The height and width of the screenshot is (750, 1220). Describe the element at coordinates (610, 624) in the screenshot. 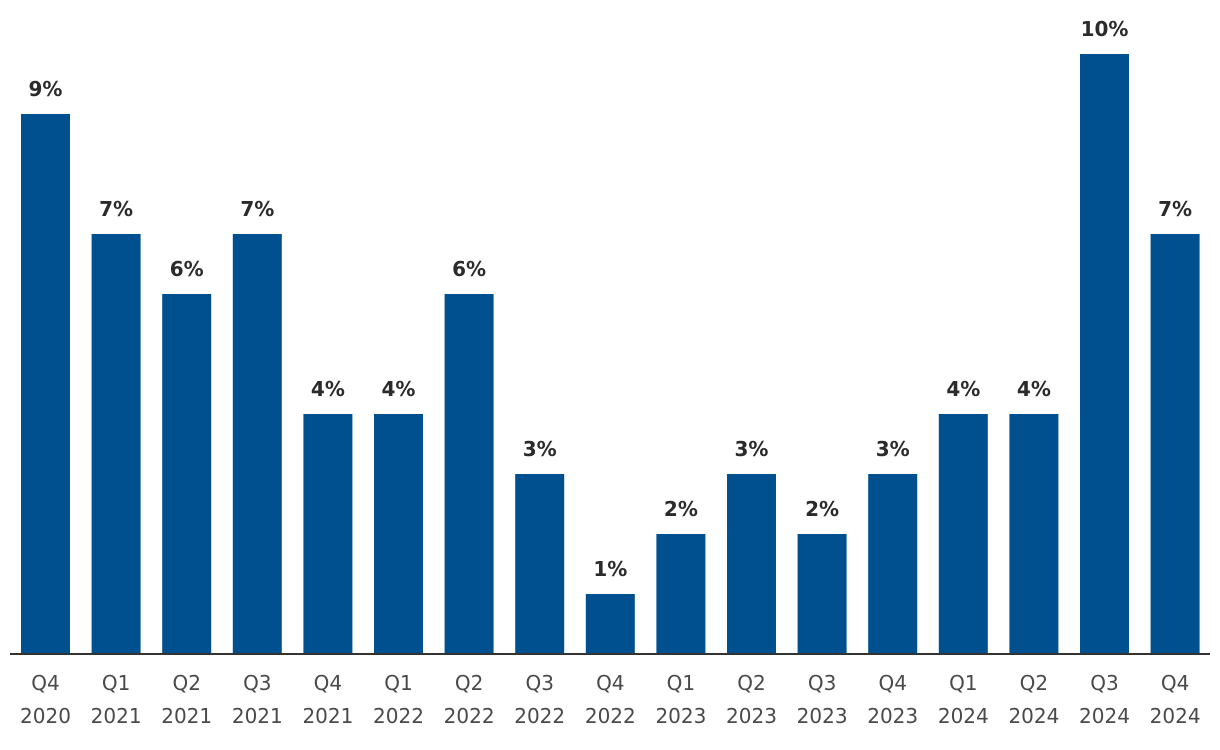

I see `bar-q4-2022` at that location.